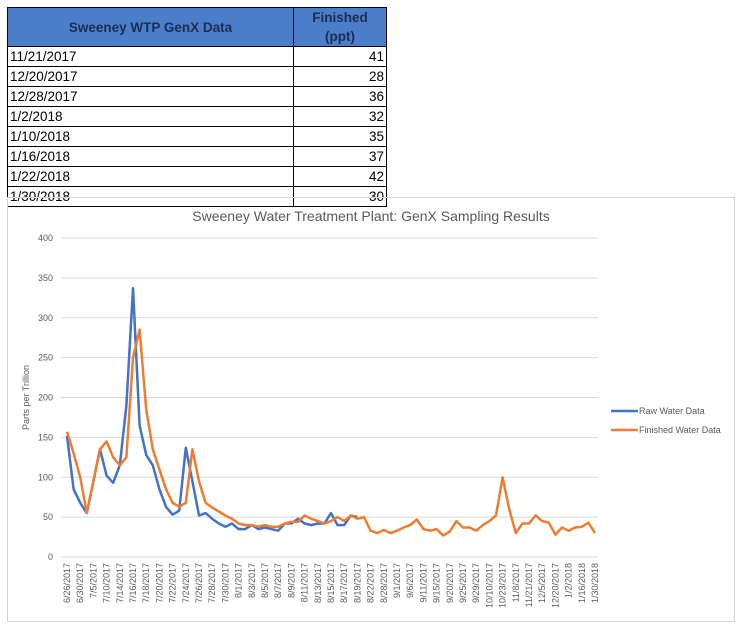 The height and width of the screenshot is (630, 741). I want to click on row-finished-value: 35, so click(340, 136).